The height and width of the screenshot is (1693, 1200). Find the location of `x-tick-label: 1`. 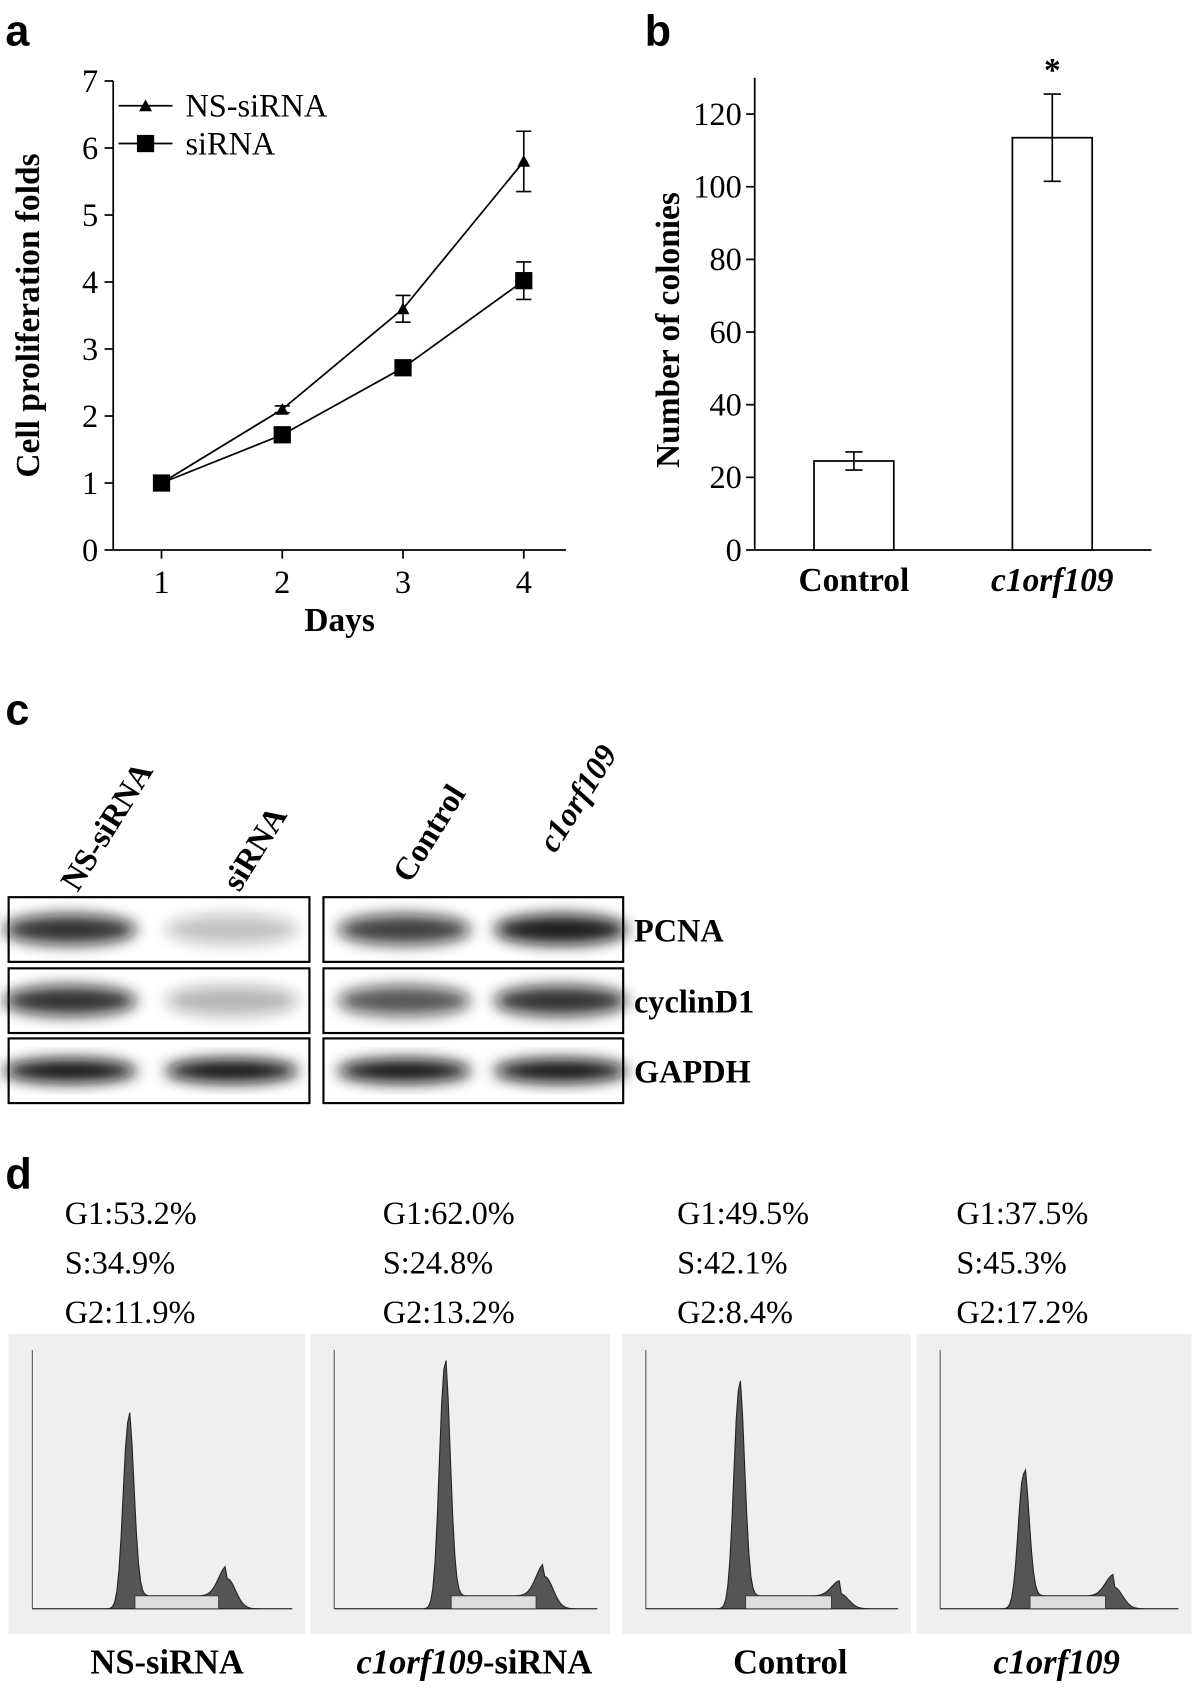

x-tick-label: 1 is located at coordinates (161, 582).